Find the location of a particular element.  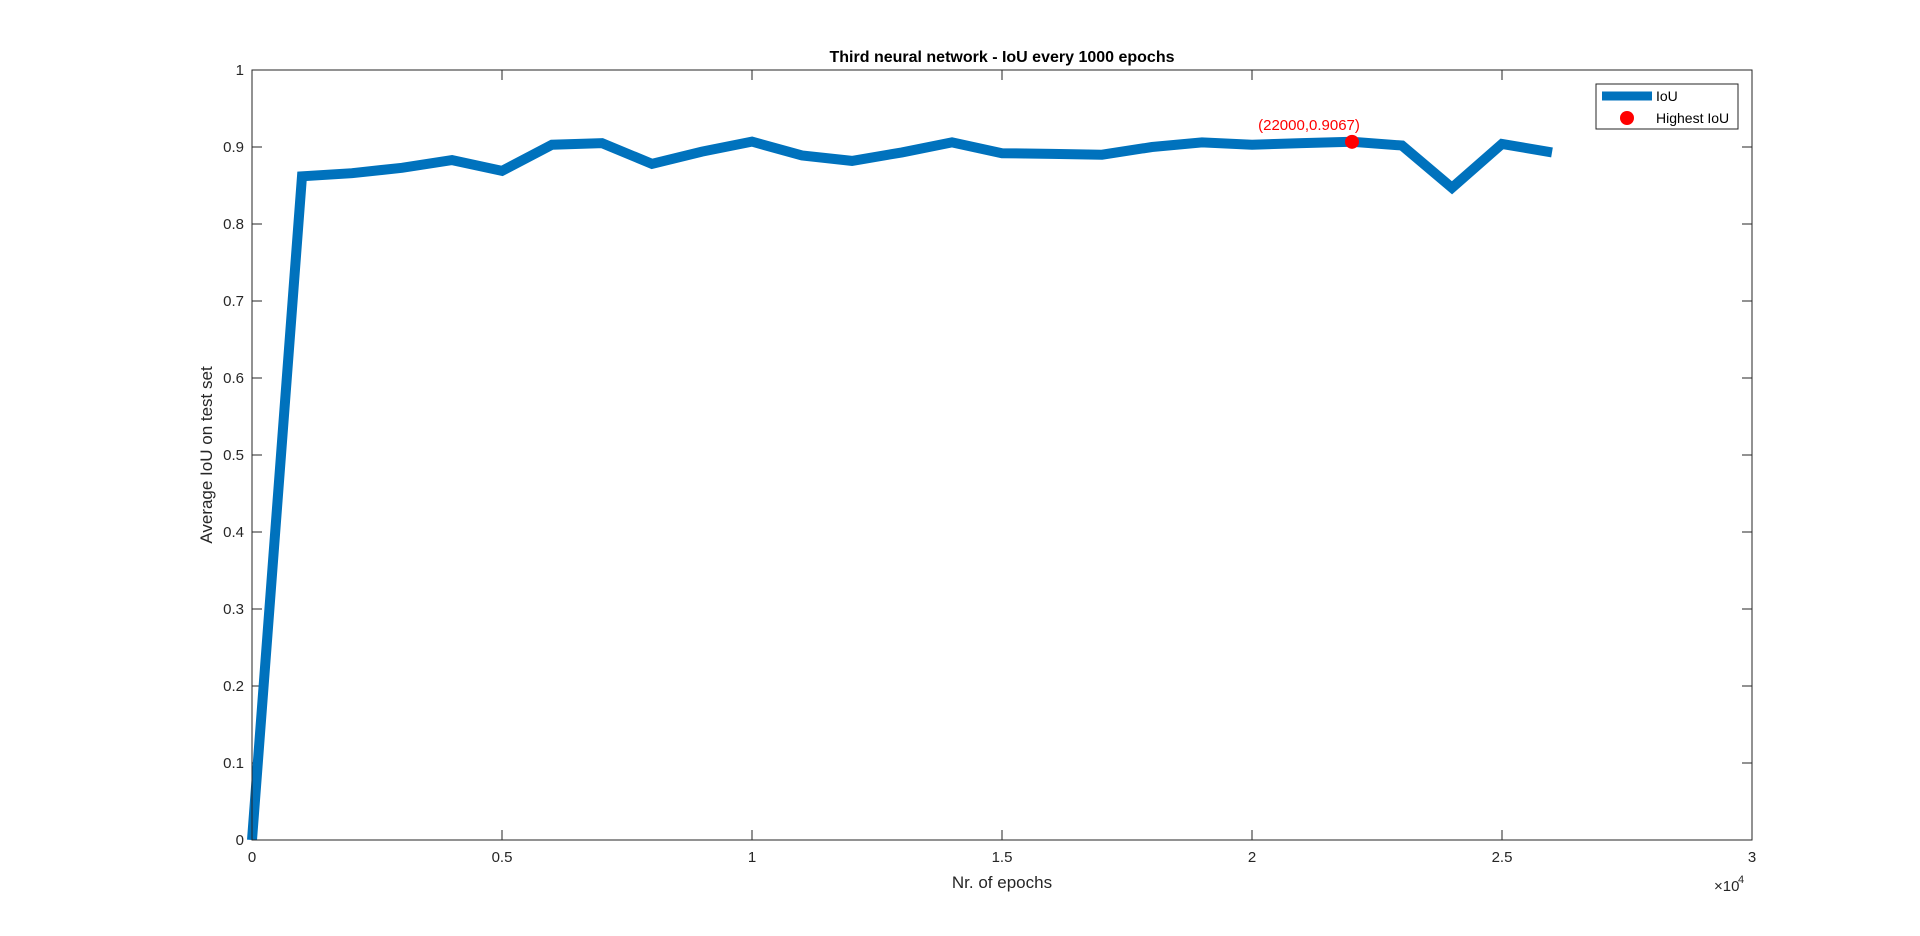

x-tick-label: 0.5 is located at coordinates (502, 857).